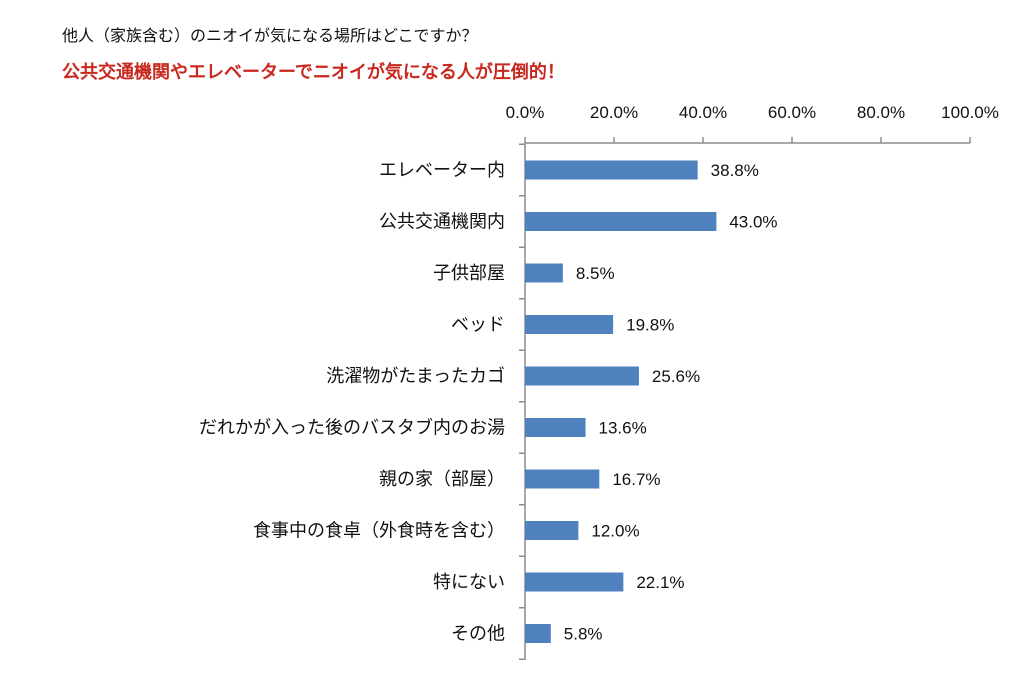  What do you see at coordinates (478, 325) in the screenshot?
I see `category-label: ベッド` at bounding box center [478, 325].